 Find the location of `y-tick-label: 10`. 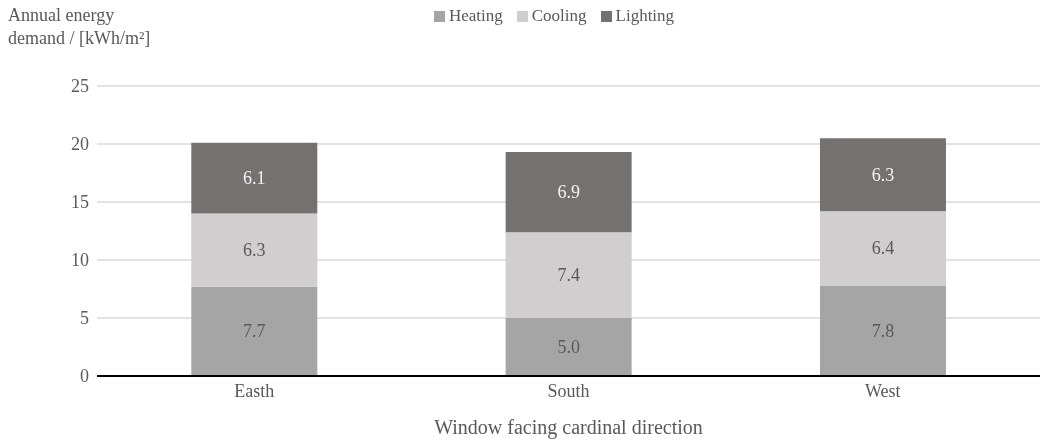

y-tick-label: 10 is located at coordinates (80, 260).